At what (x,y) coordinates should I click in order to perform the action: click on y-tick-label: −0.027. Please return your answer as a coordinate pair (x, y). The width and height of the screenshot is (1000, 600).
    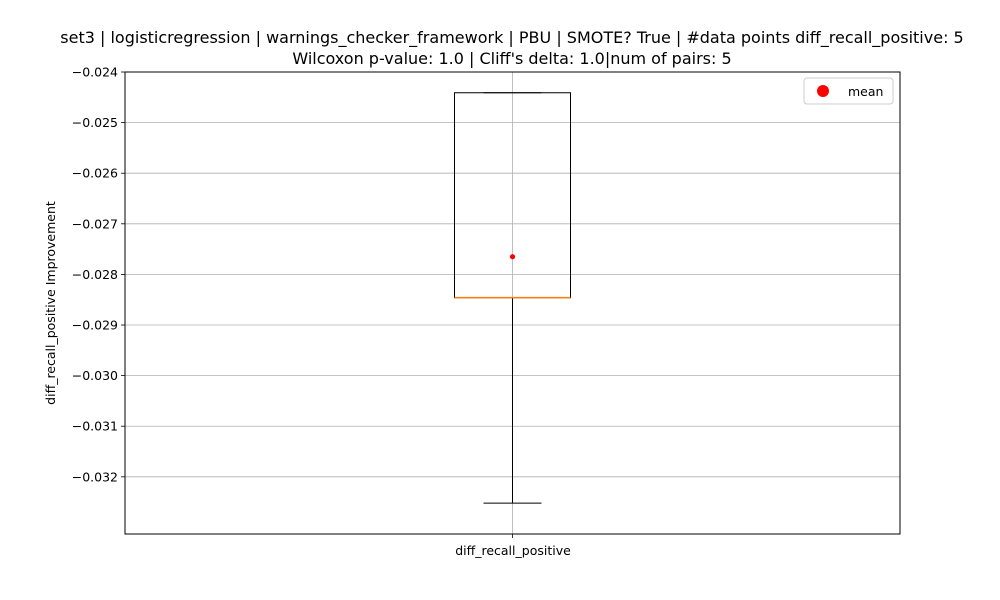
    Looking at the image, I should click on (95, 223).